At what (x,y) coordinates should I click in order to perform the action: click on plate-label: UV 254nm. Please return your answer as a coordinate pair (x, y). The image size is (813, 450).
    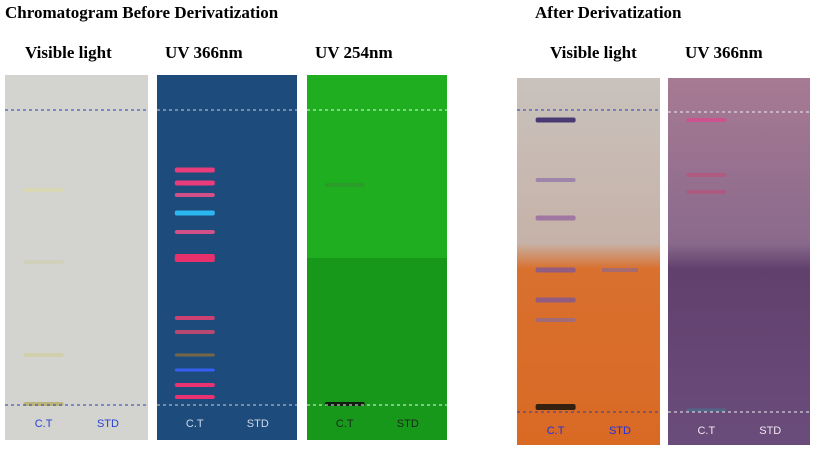
    Looking at the image, I should click on (354, 52).